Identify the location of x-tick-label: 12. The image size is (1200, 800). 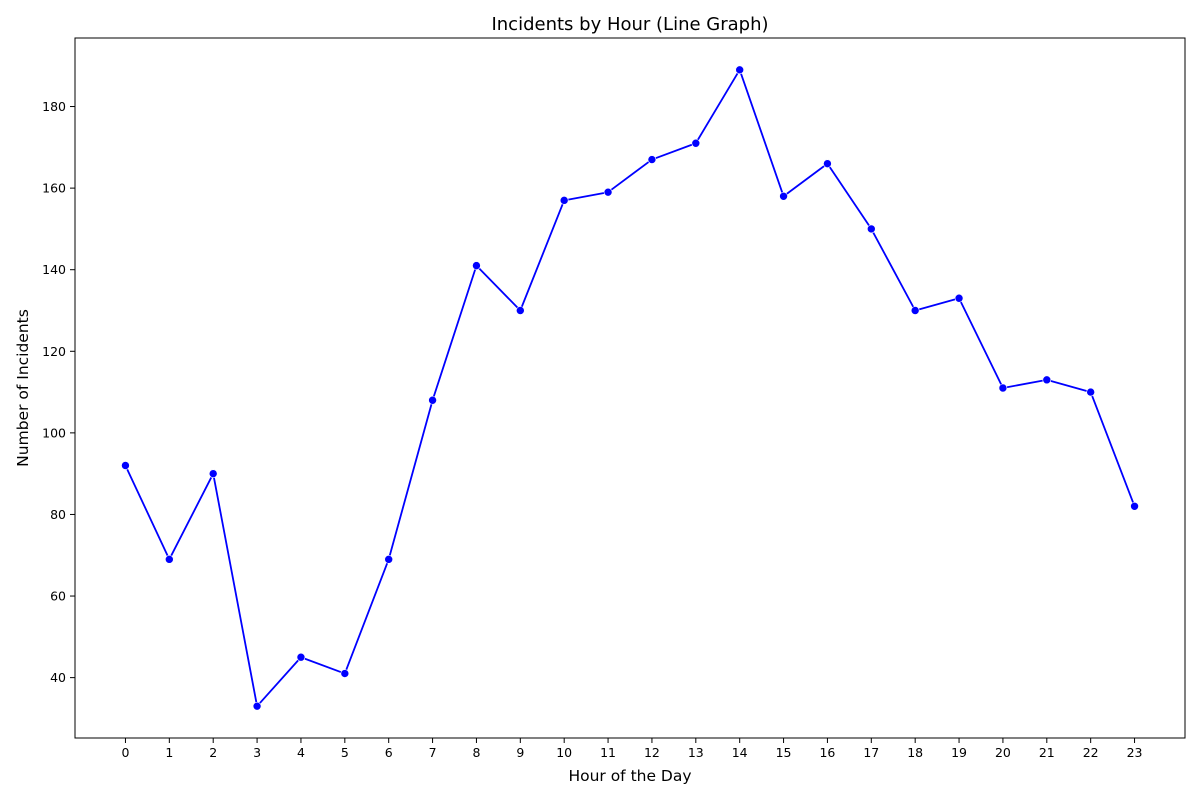
(652, 752).